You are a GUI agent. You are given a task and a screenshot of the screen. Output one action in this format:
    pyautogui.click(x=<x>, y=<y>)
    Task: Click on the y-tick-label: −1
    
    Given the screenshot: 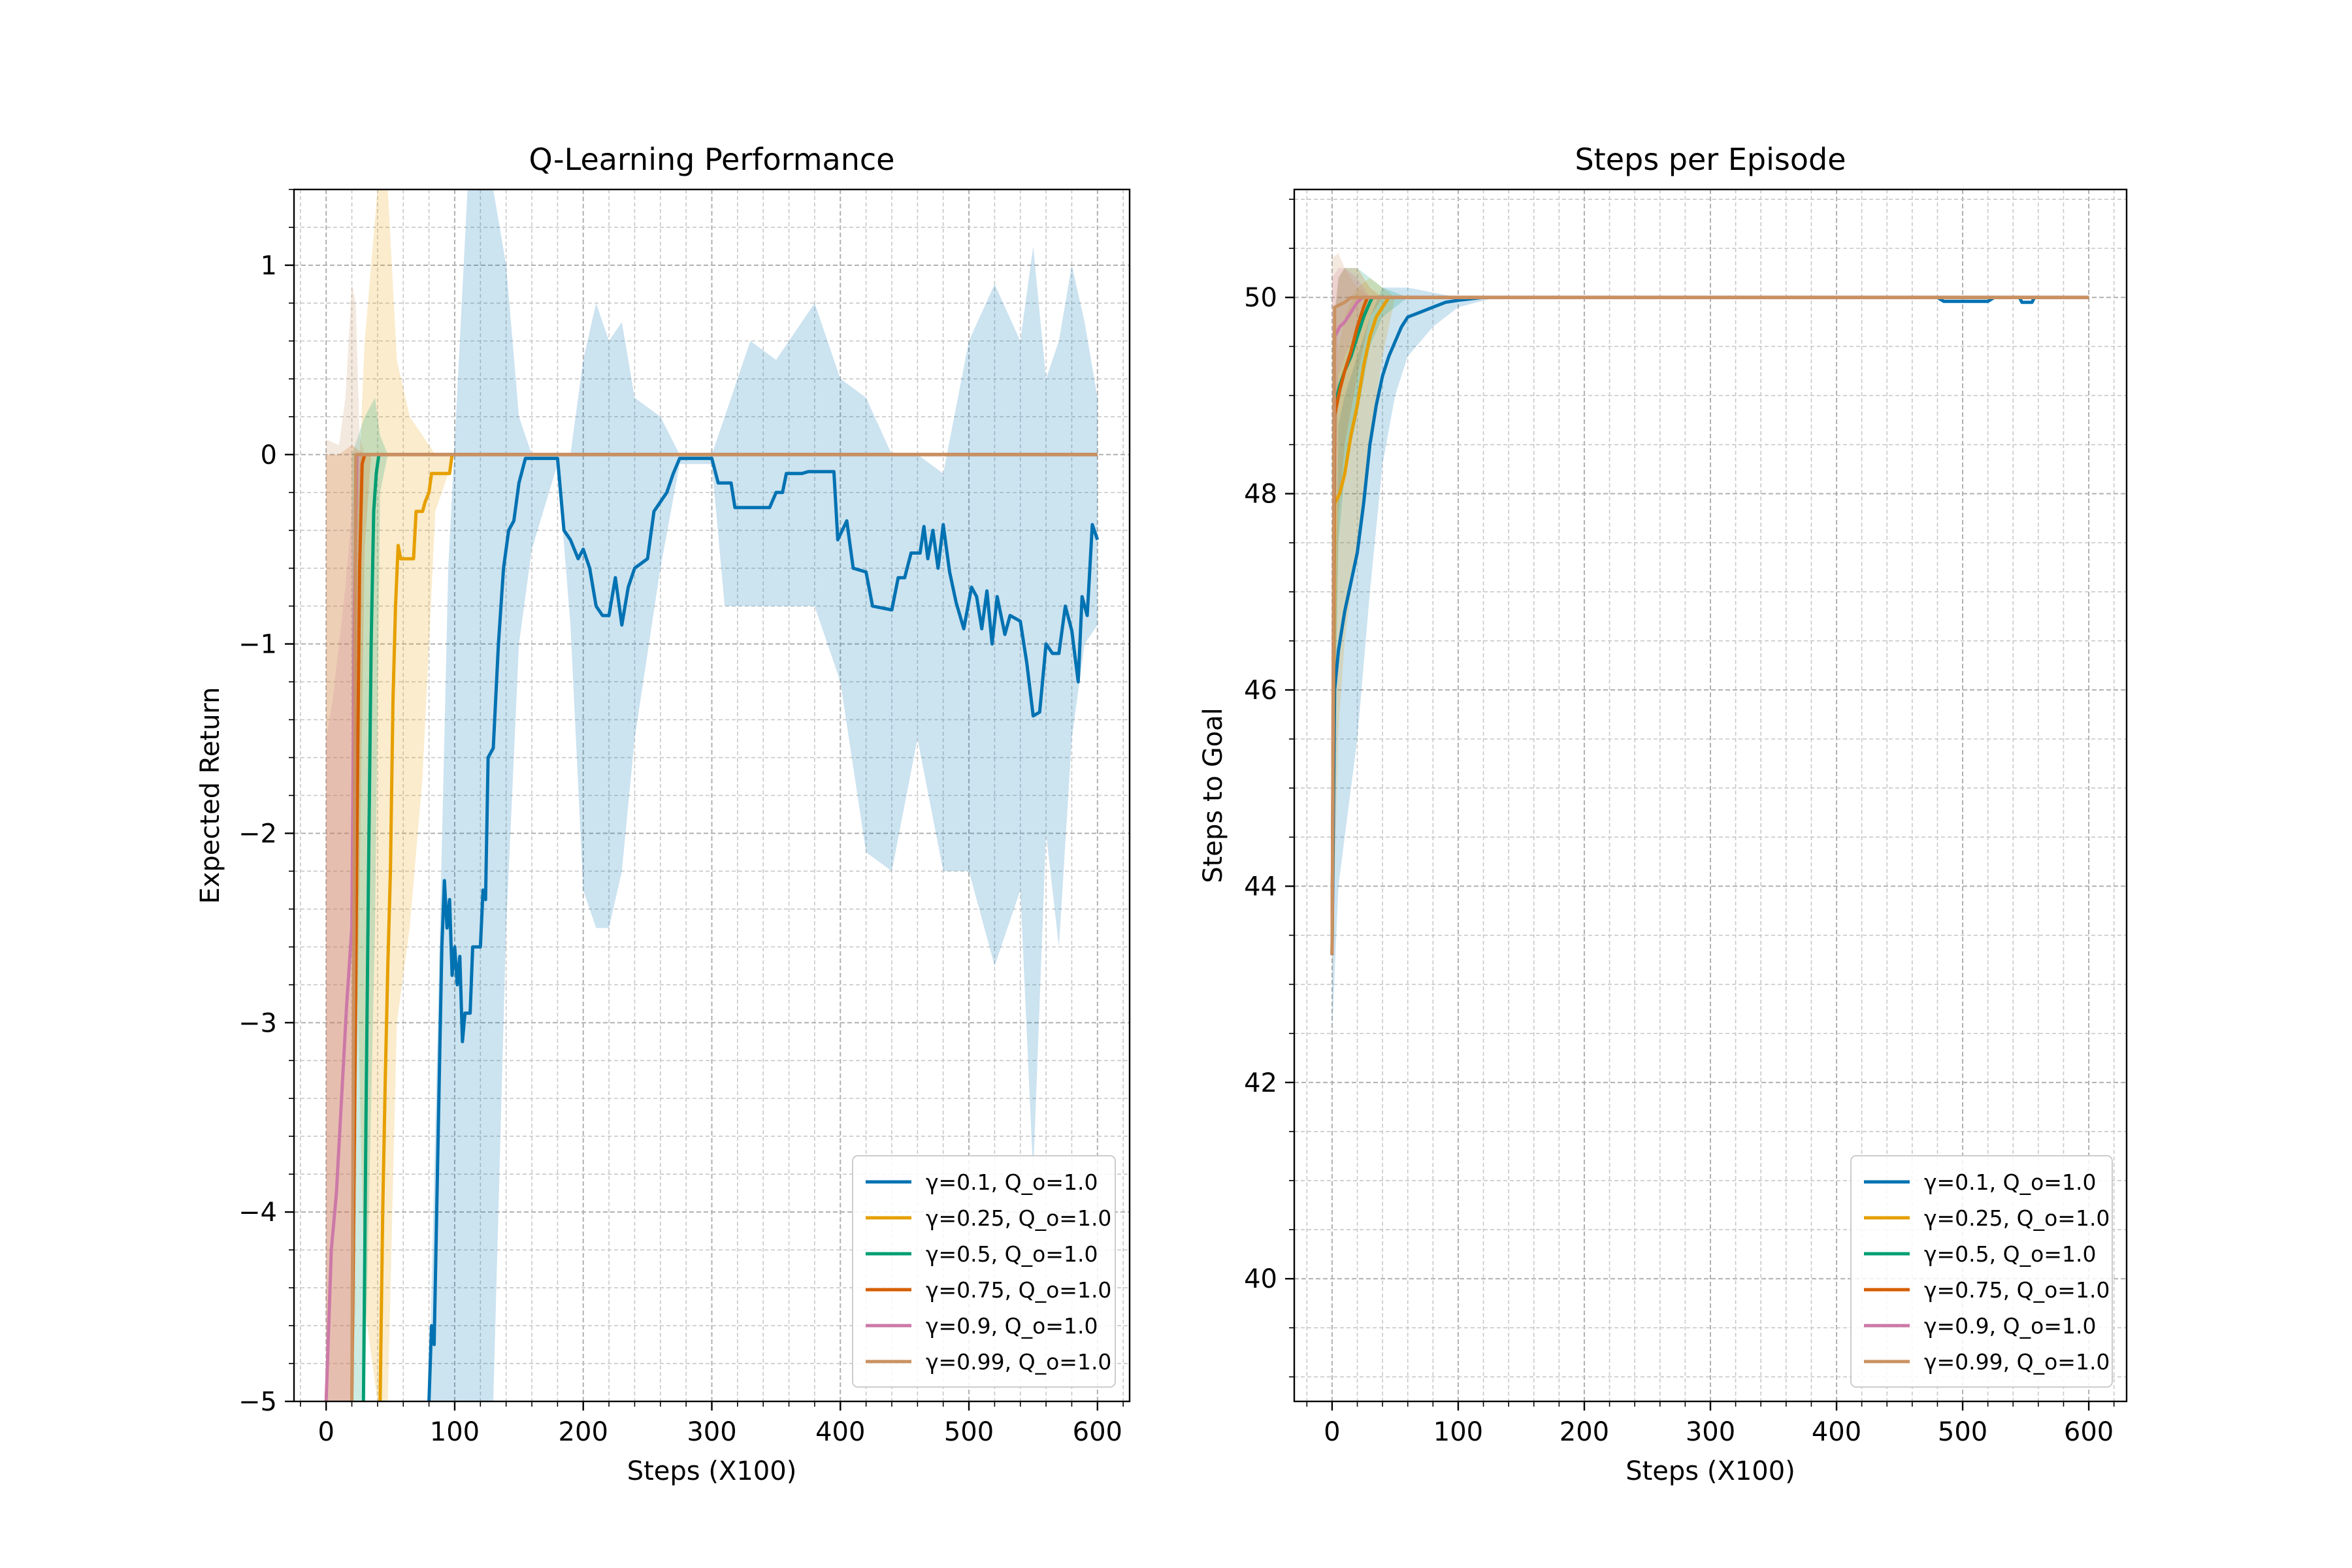 What is the action you would take?
    pyautogui.click(x=257, y=645)
    